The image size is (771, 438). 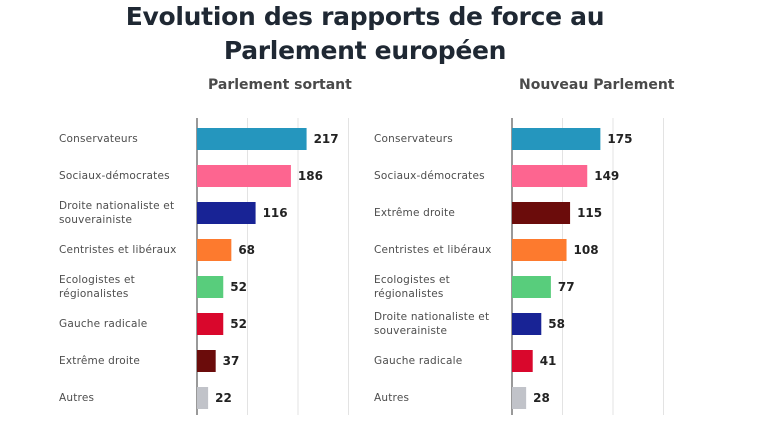 I want to click on value-label: 22, so click(x=223, y=398).